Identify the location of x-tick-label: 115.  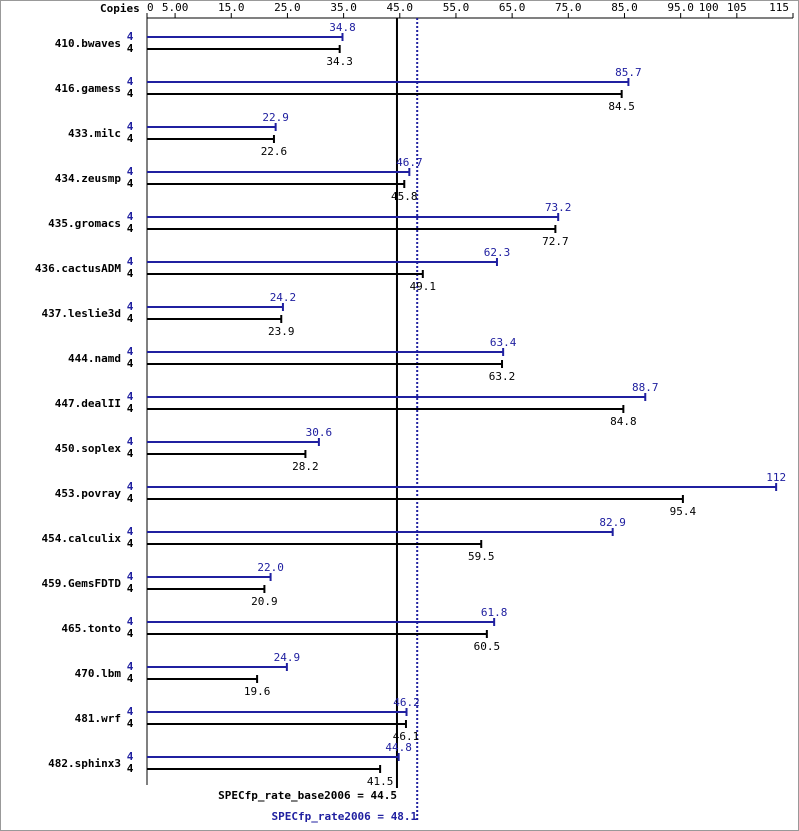
(779, 7).